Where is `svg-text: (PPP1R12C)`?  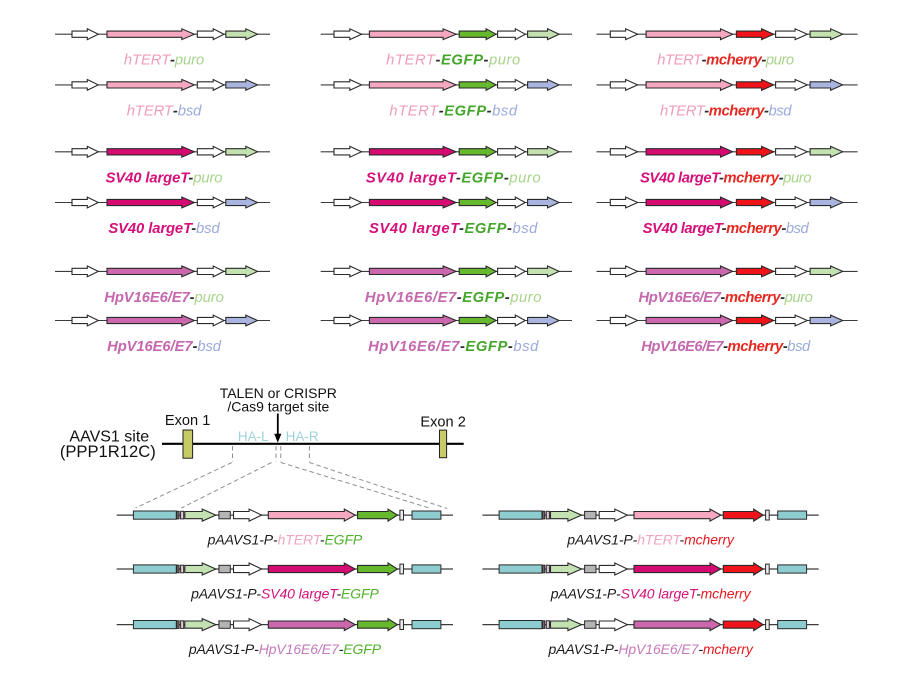 svg-text: (PPP1R12C) is located at coordinates (108, 451).